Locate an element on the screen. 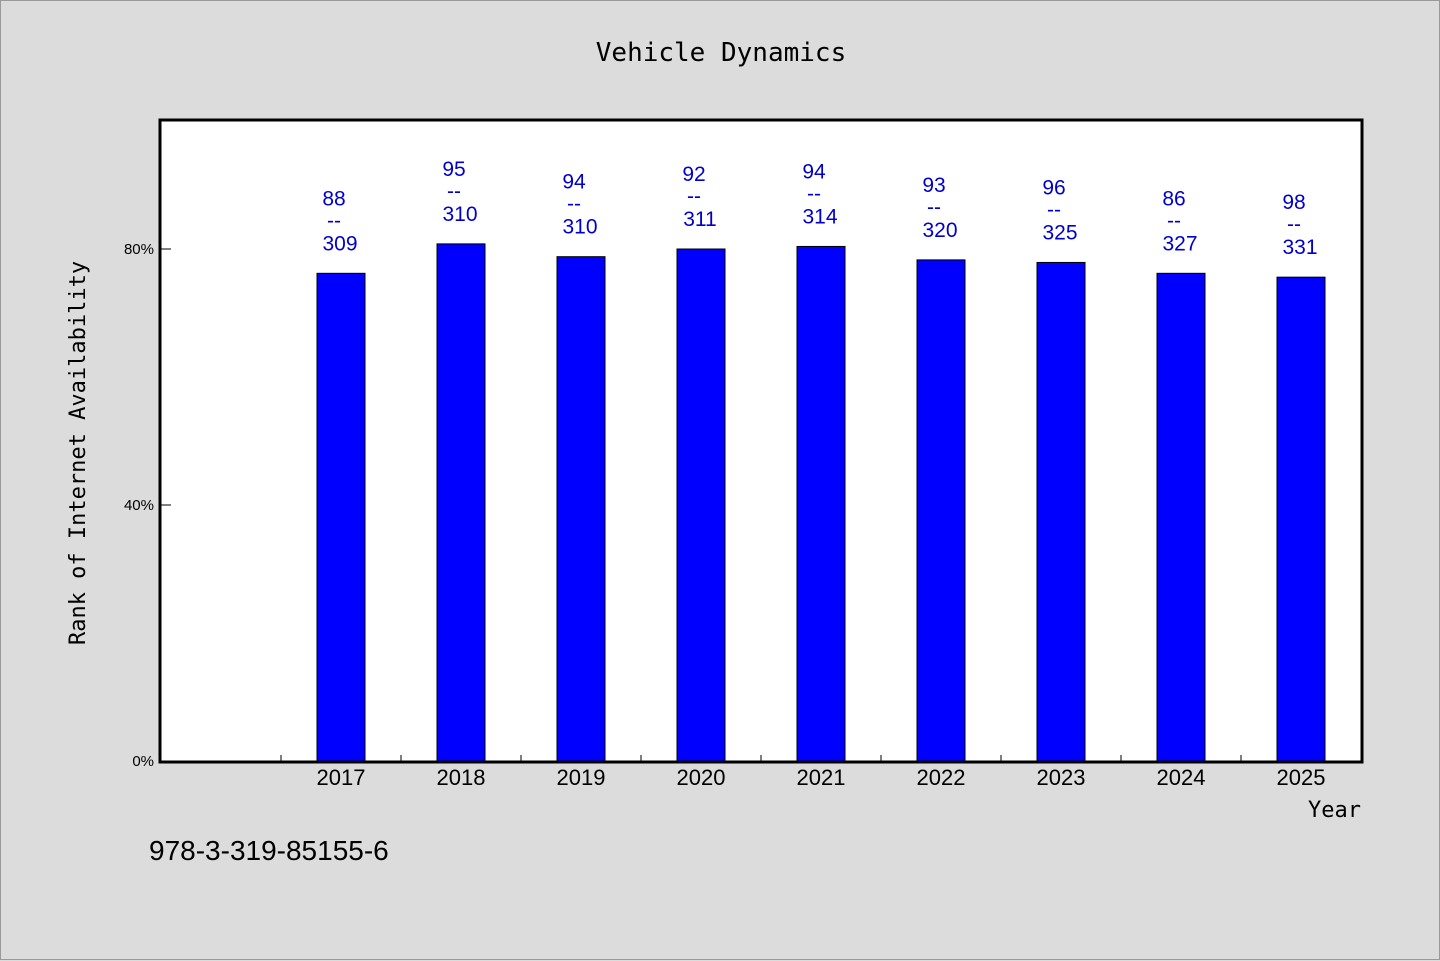 The width and height of the screenshot is (1440, 961). y-tick-label: 0% is located at coordinates (143, 761).